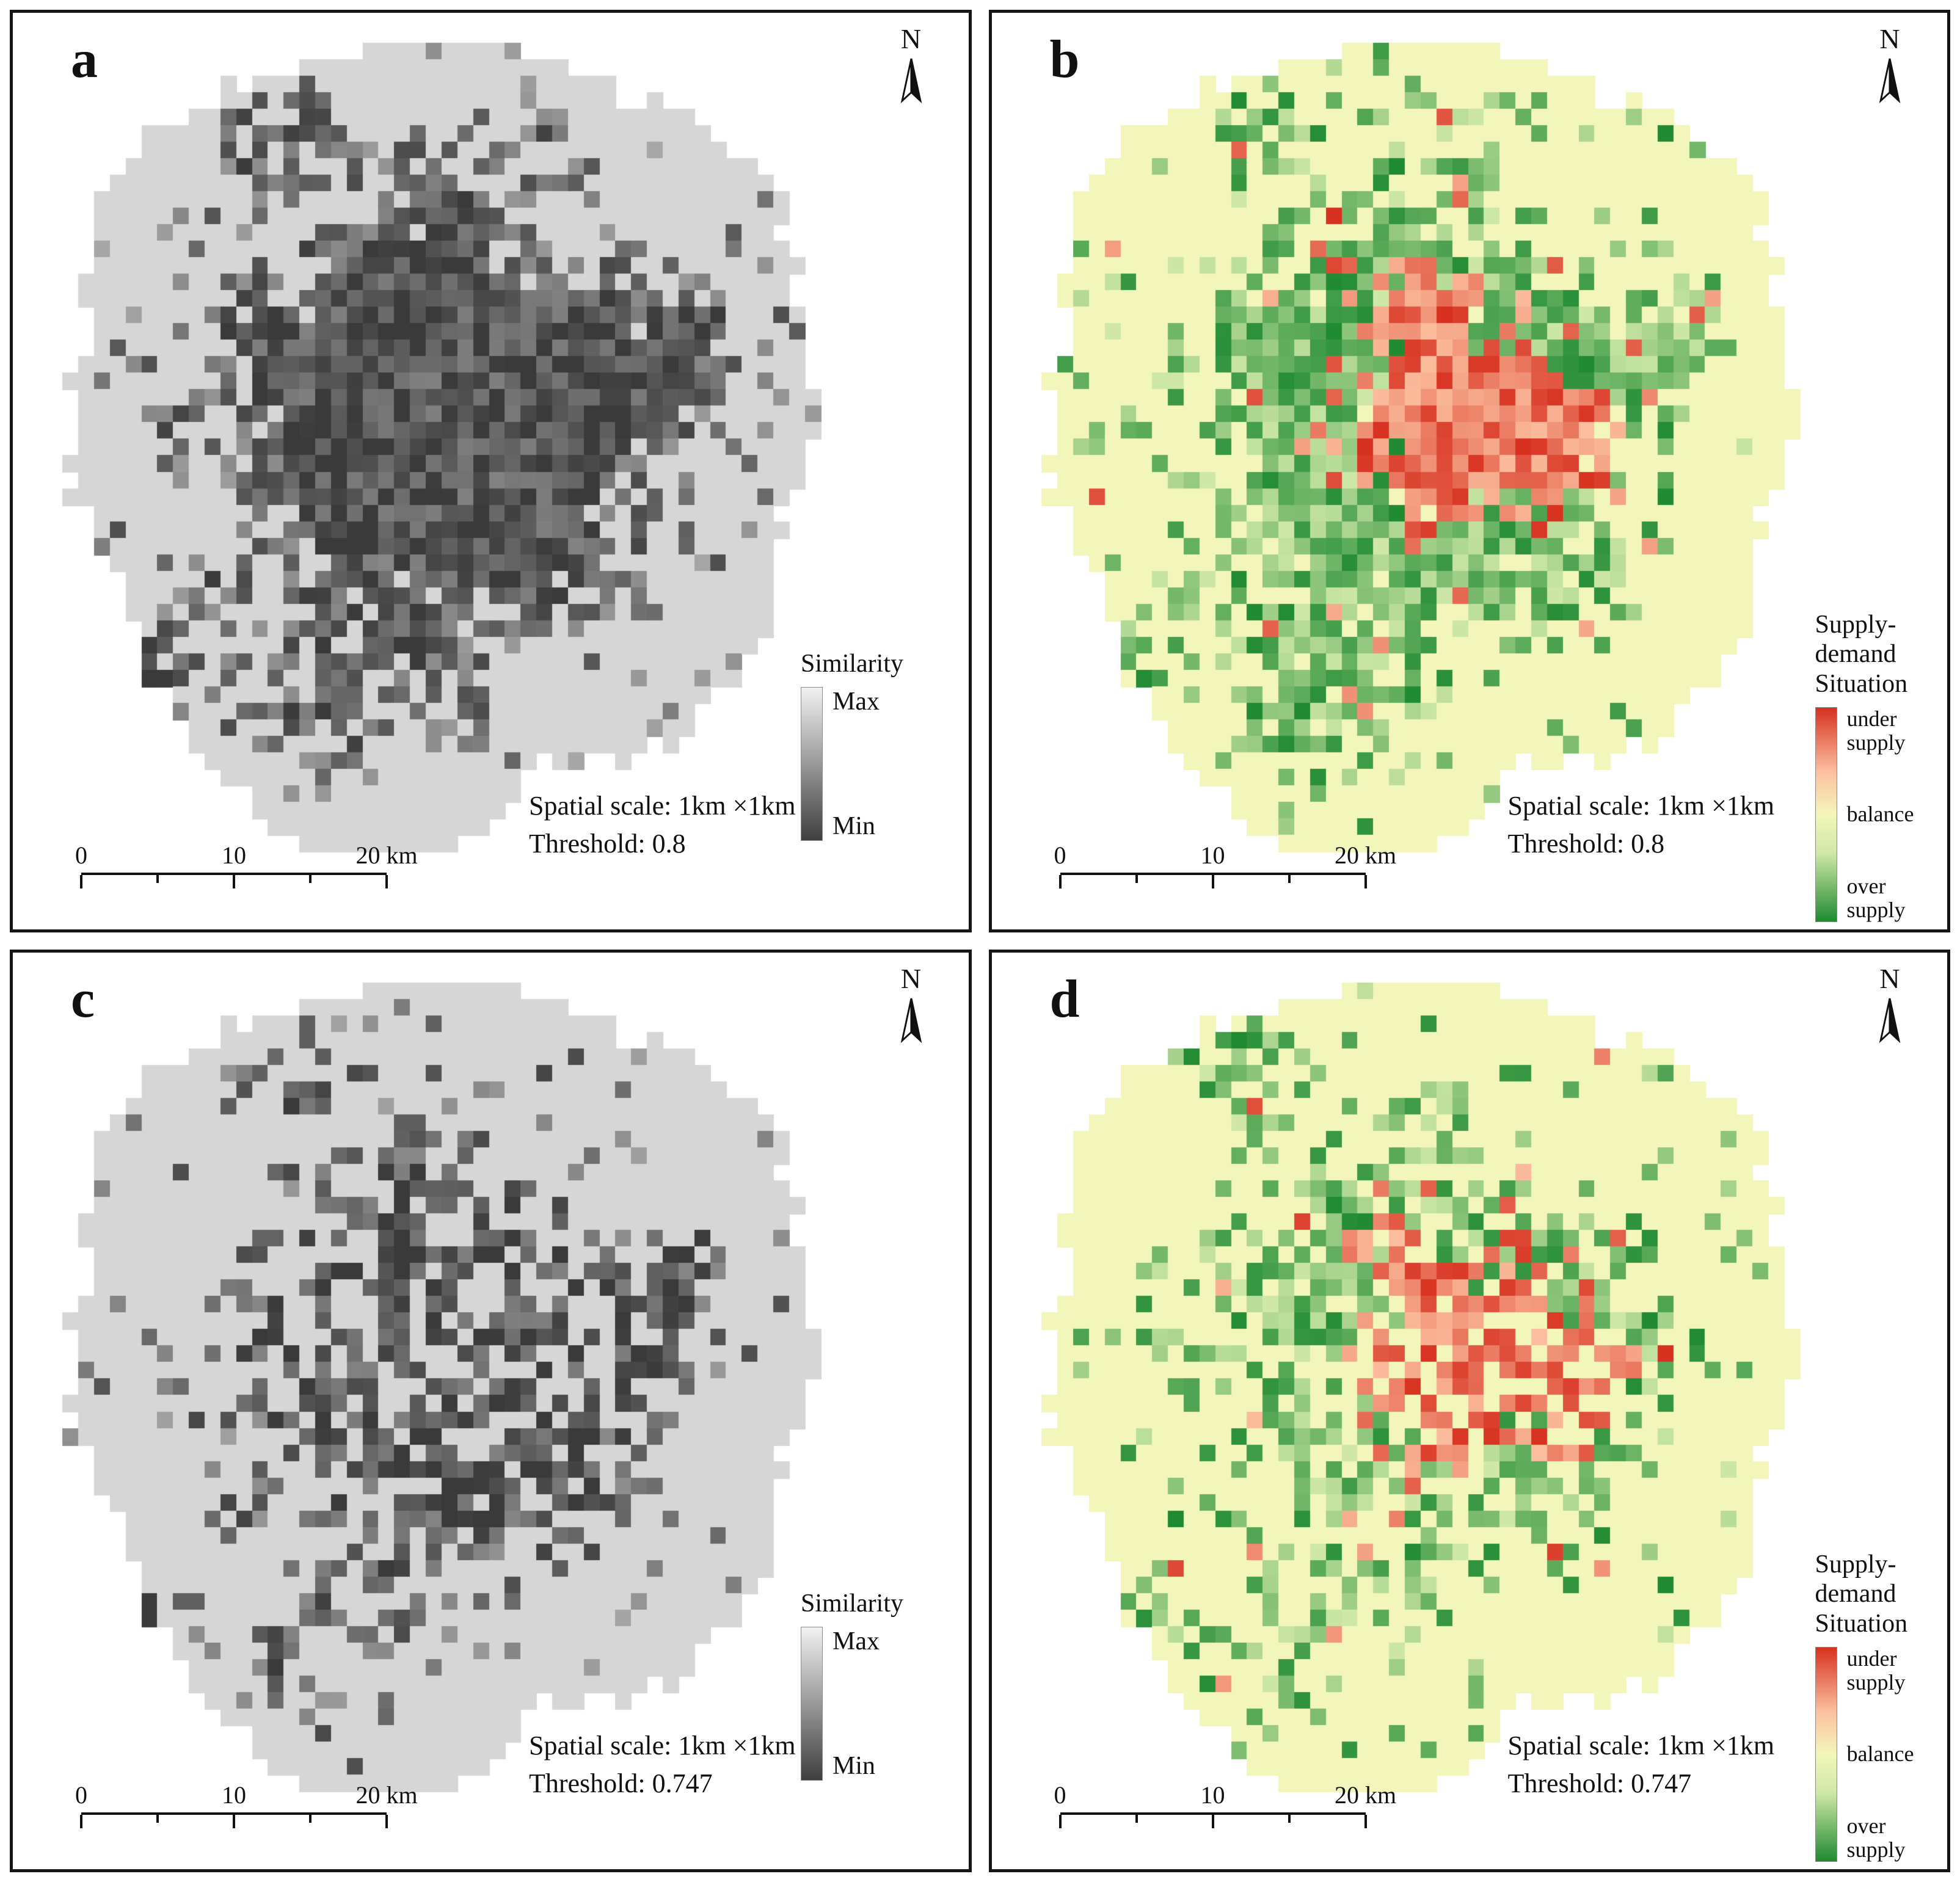 This screenshot has width=1960, height=1882. What do you see at coordinates (83, 1000) in the screenshot?
I see `panel-label: c` at bounding box center [83, 1000].